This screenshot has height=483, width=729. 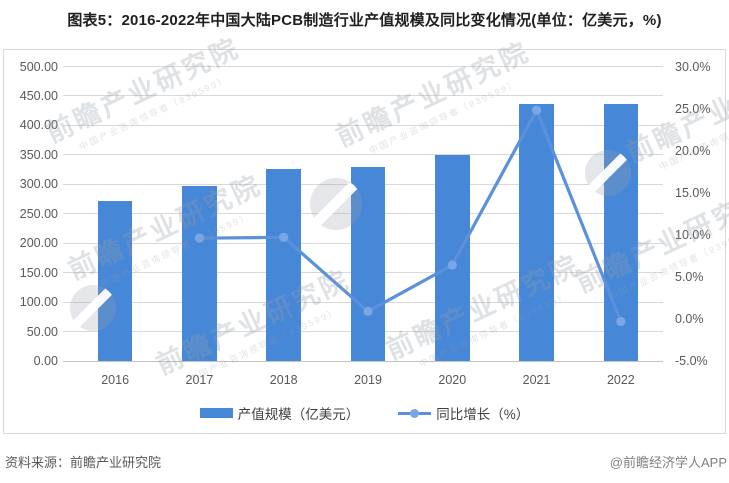 I want to click on x-axis-label-2020: 2020, so click(x=452, y=380).